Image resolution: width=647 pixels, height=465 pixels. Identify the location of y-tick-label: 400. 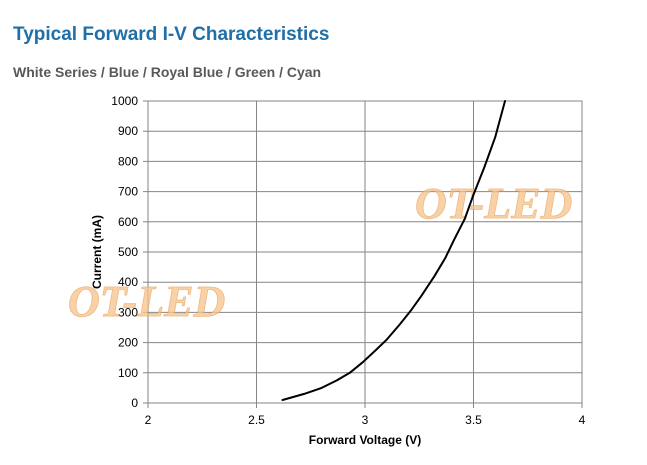
(128, 282).